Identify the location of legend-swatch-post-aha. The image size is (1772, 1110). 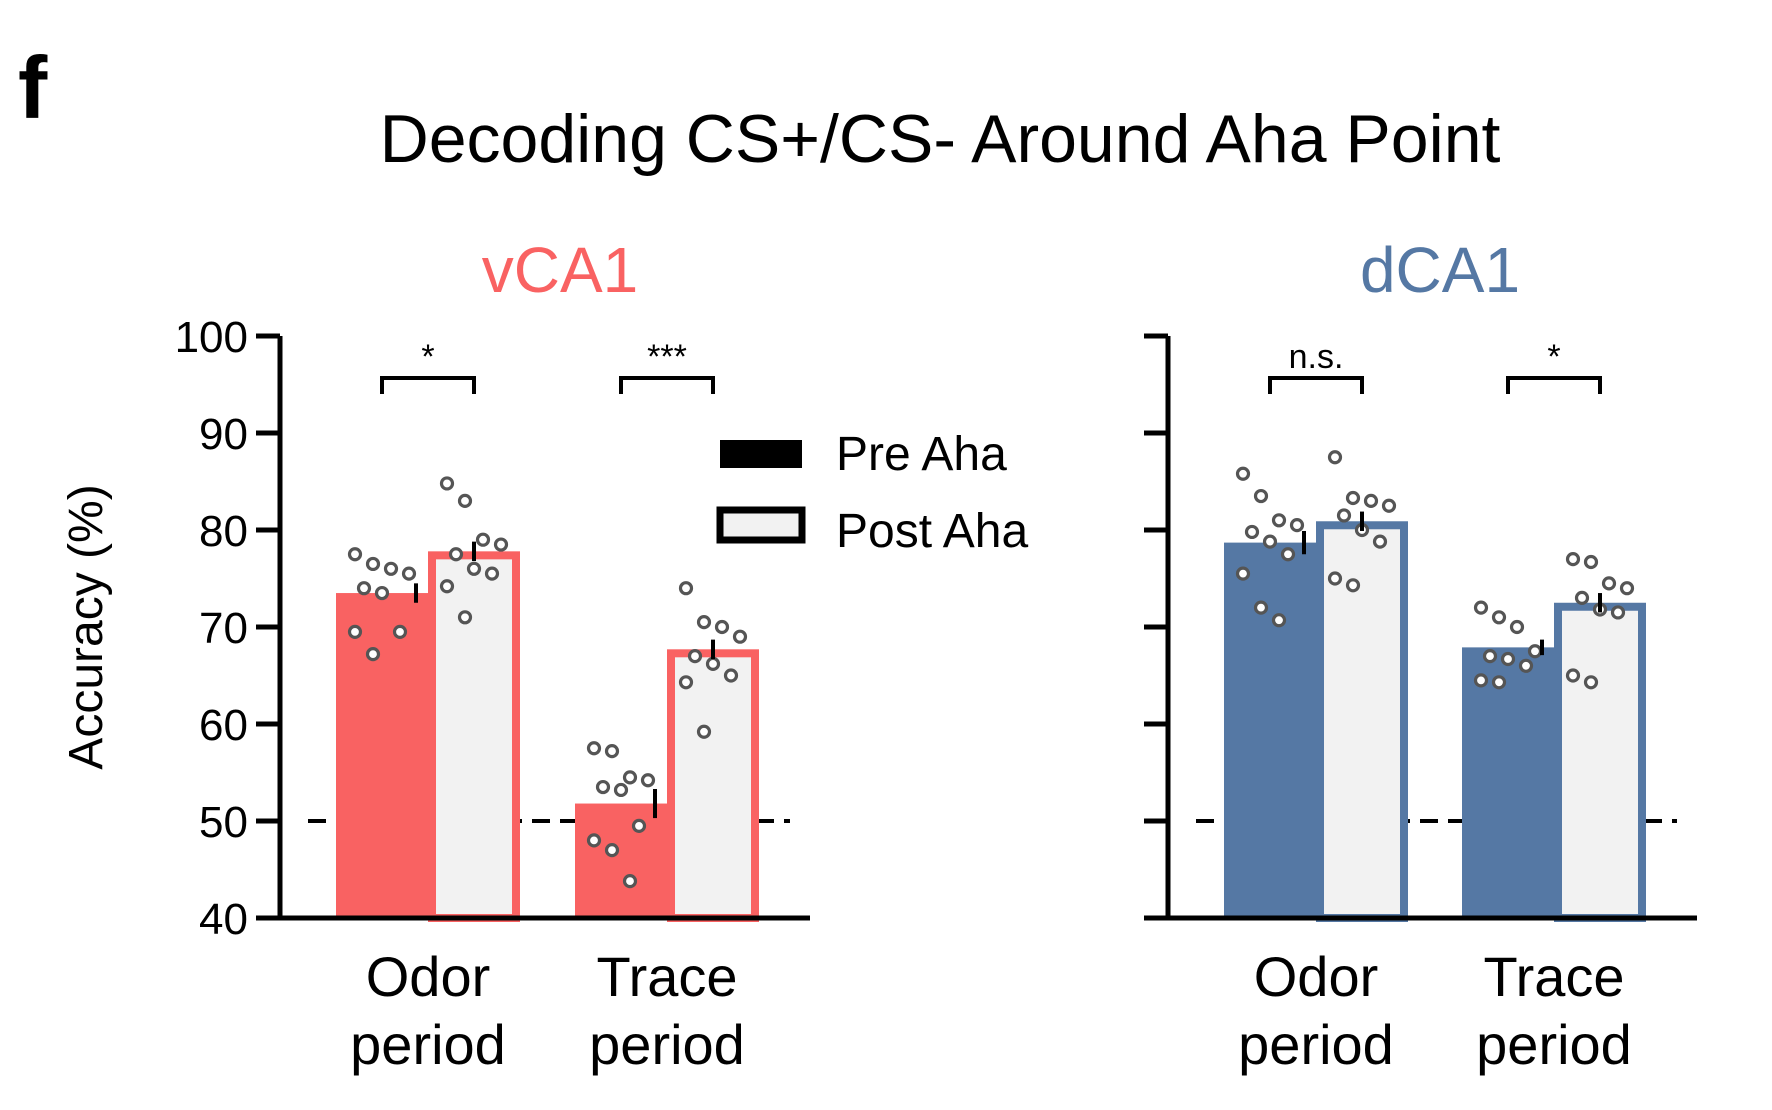
(761, 525).